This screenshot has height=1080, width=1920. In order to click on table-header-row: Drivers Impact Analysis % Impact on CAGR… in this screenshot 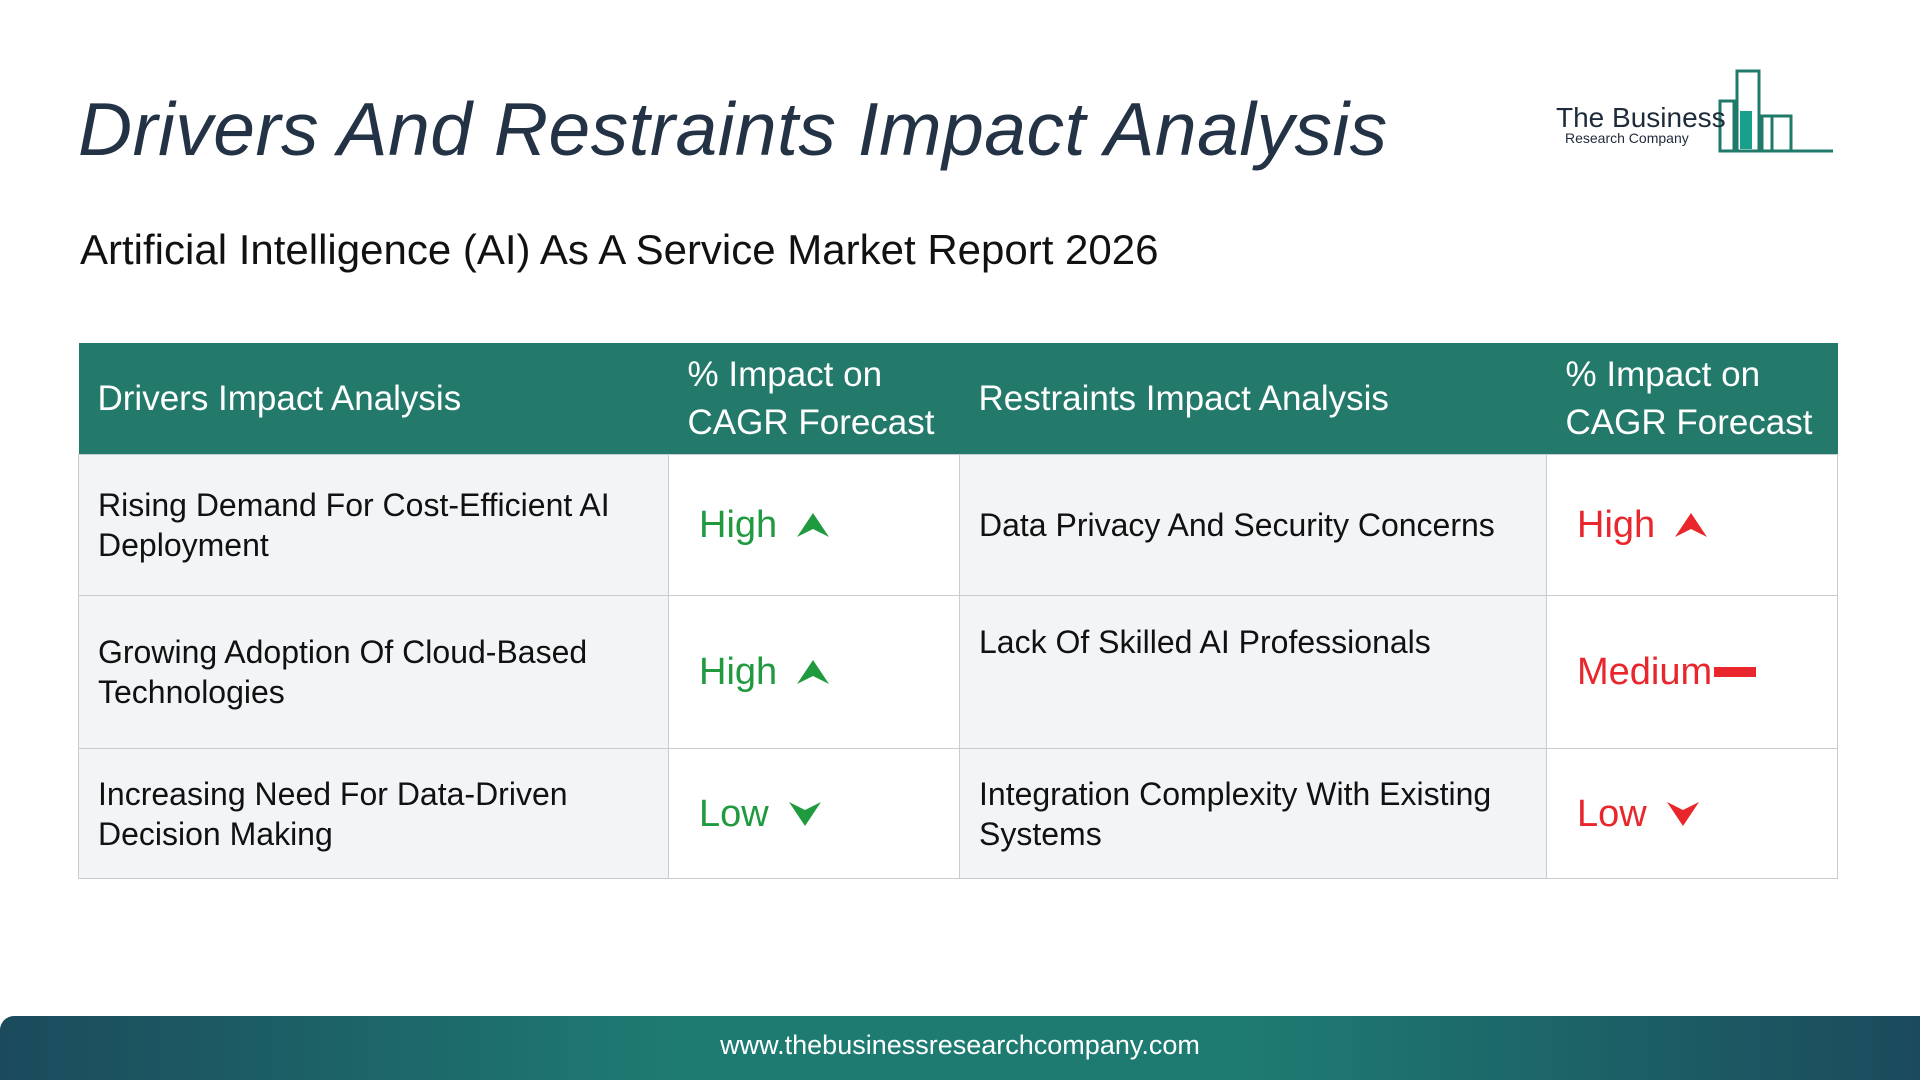, I will do `click(958, 399)`.